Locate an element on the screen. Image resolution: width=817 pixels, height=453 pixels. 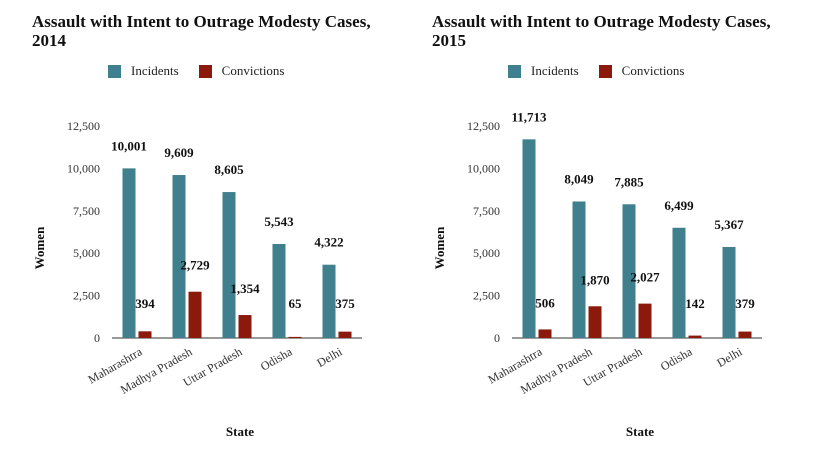
data-label-incidents: 11,713 is located at coordinates (529, 116).